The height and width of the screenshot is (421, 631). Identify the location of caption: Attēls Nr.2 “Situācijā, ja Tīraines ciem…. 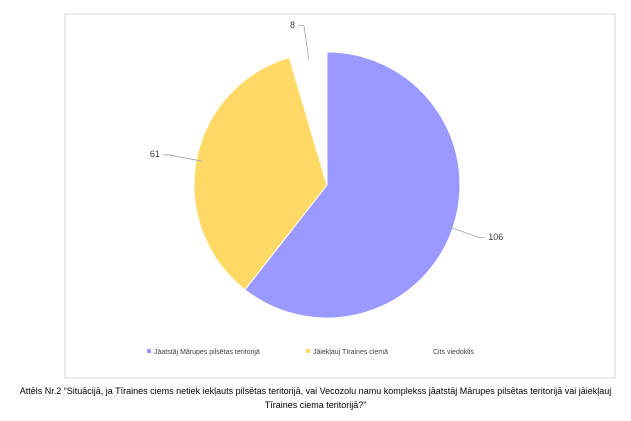
(315, 398).